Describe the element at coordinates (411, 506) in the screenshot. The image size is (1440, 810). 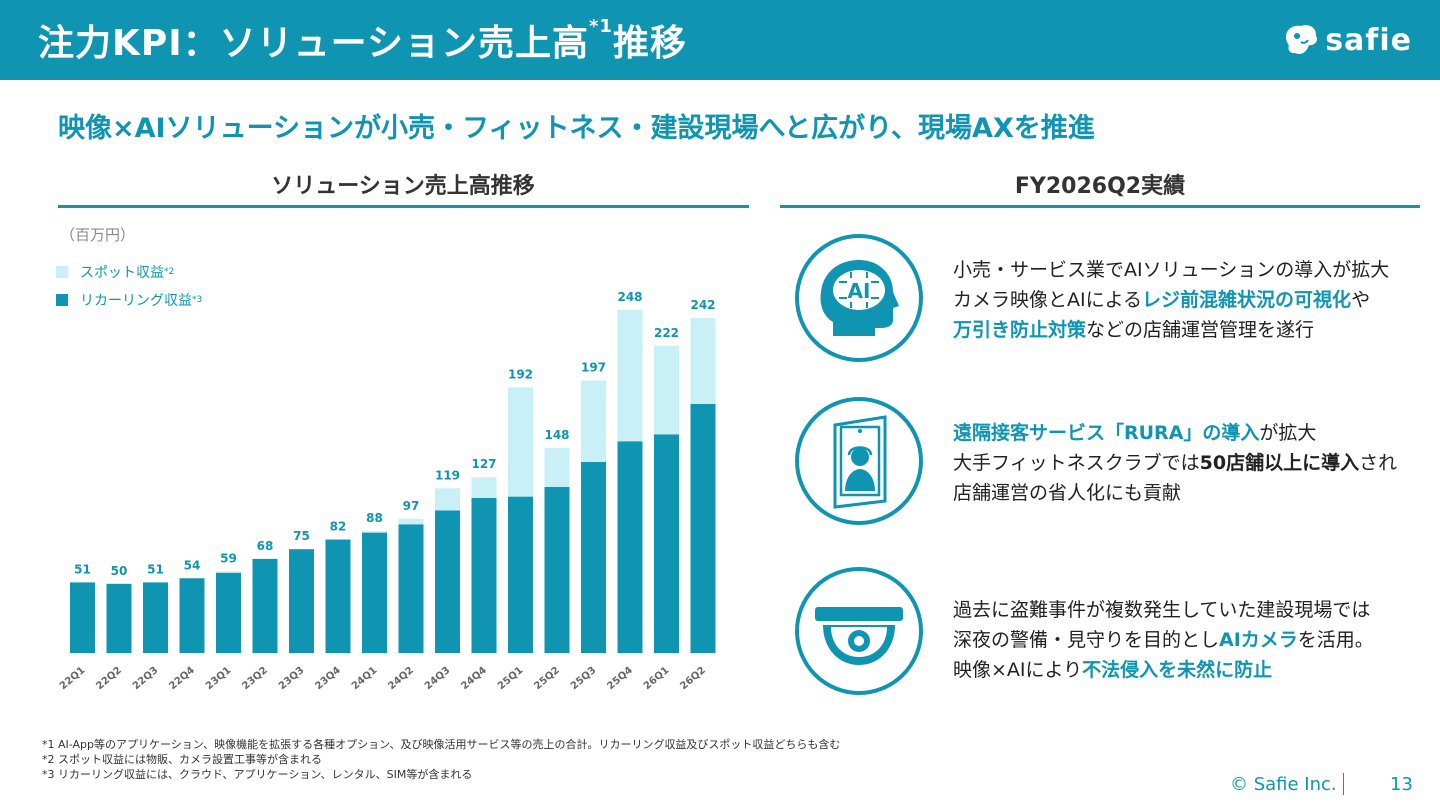
I see `bar-value-label: 97` at that location.